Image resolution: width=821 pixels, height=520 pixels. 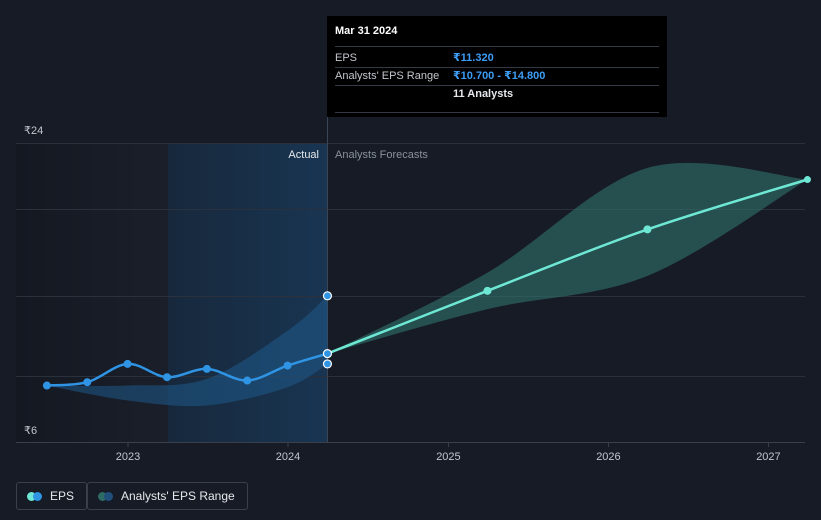 What do you see at coordinates (497, 35) in the screenshot?
I see `tooltip-date: Mar 31 2024` at bounding box center [497, 35].